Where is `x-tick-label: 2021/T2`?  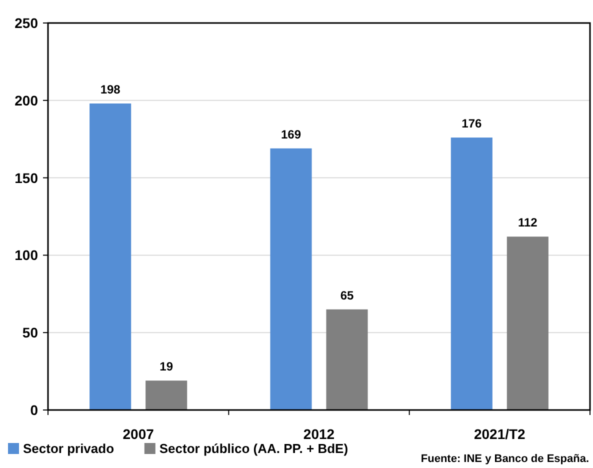
x-tick-label: 2021/T2 is located at coordinates (500, 434).